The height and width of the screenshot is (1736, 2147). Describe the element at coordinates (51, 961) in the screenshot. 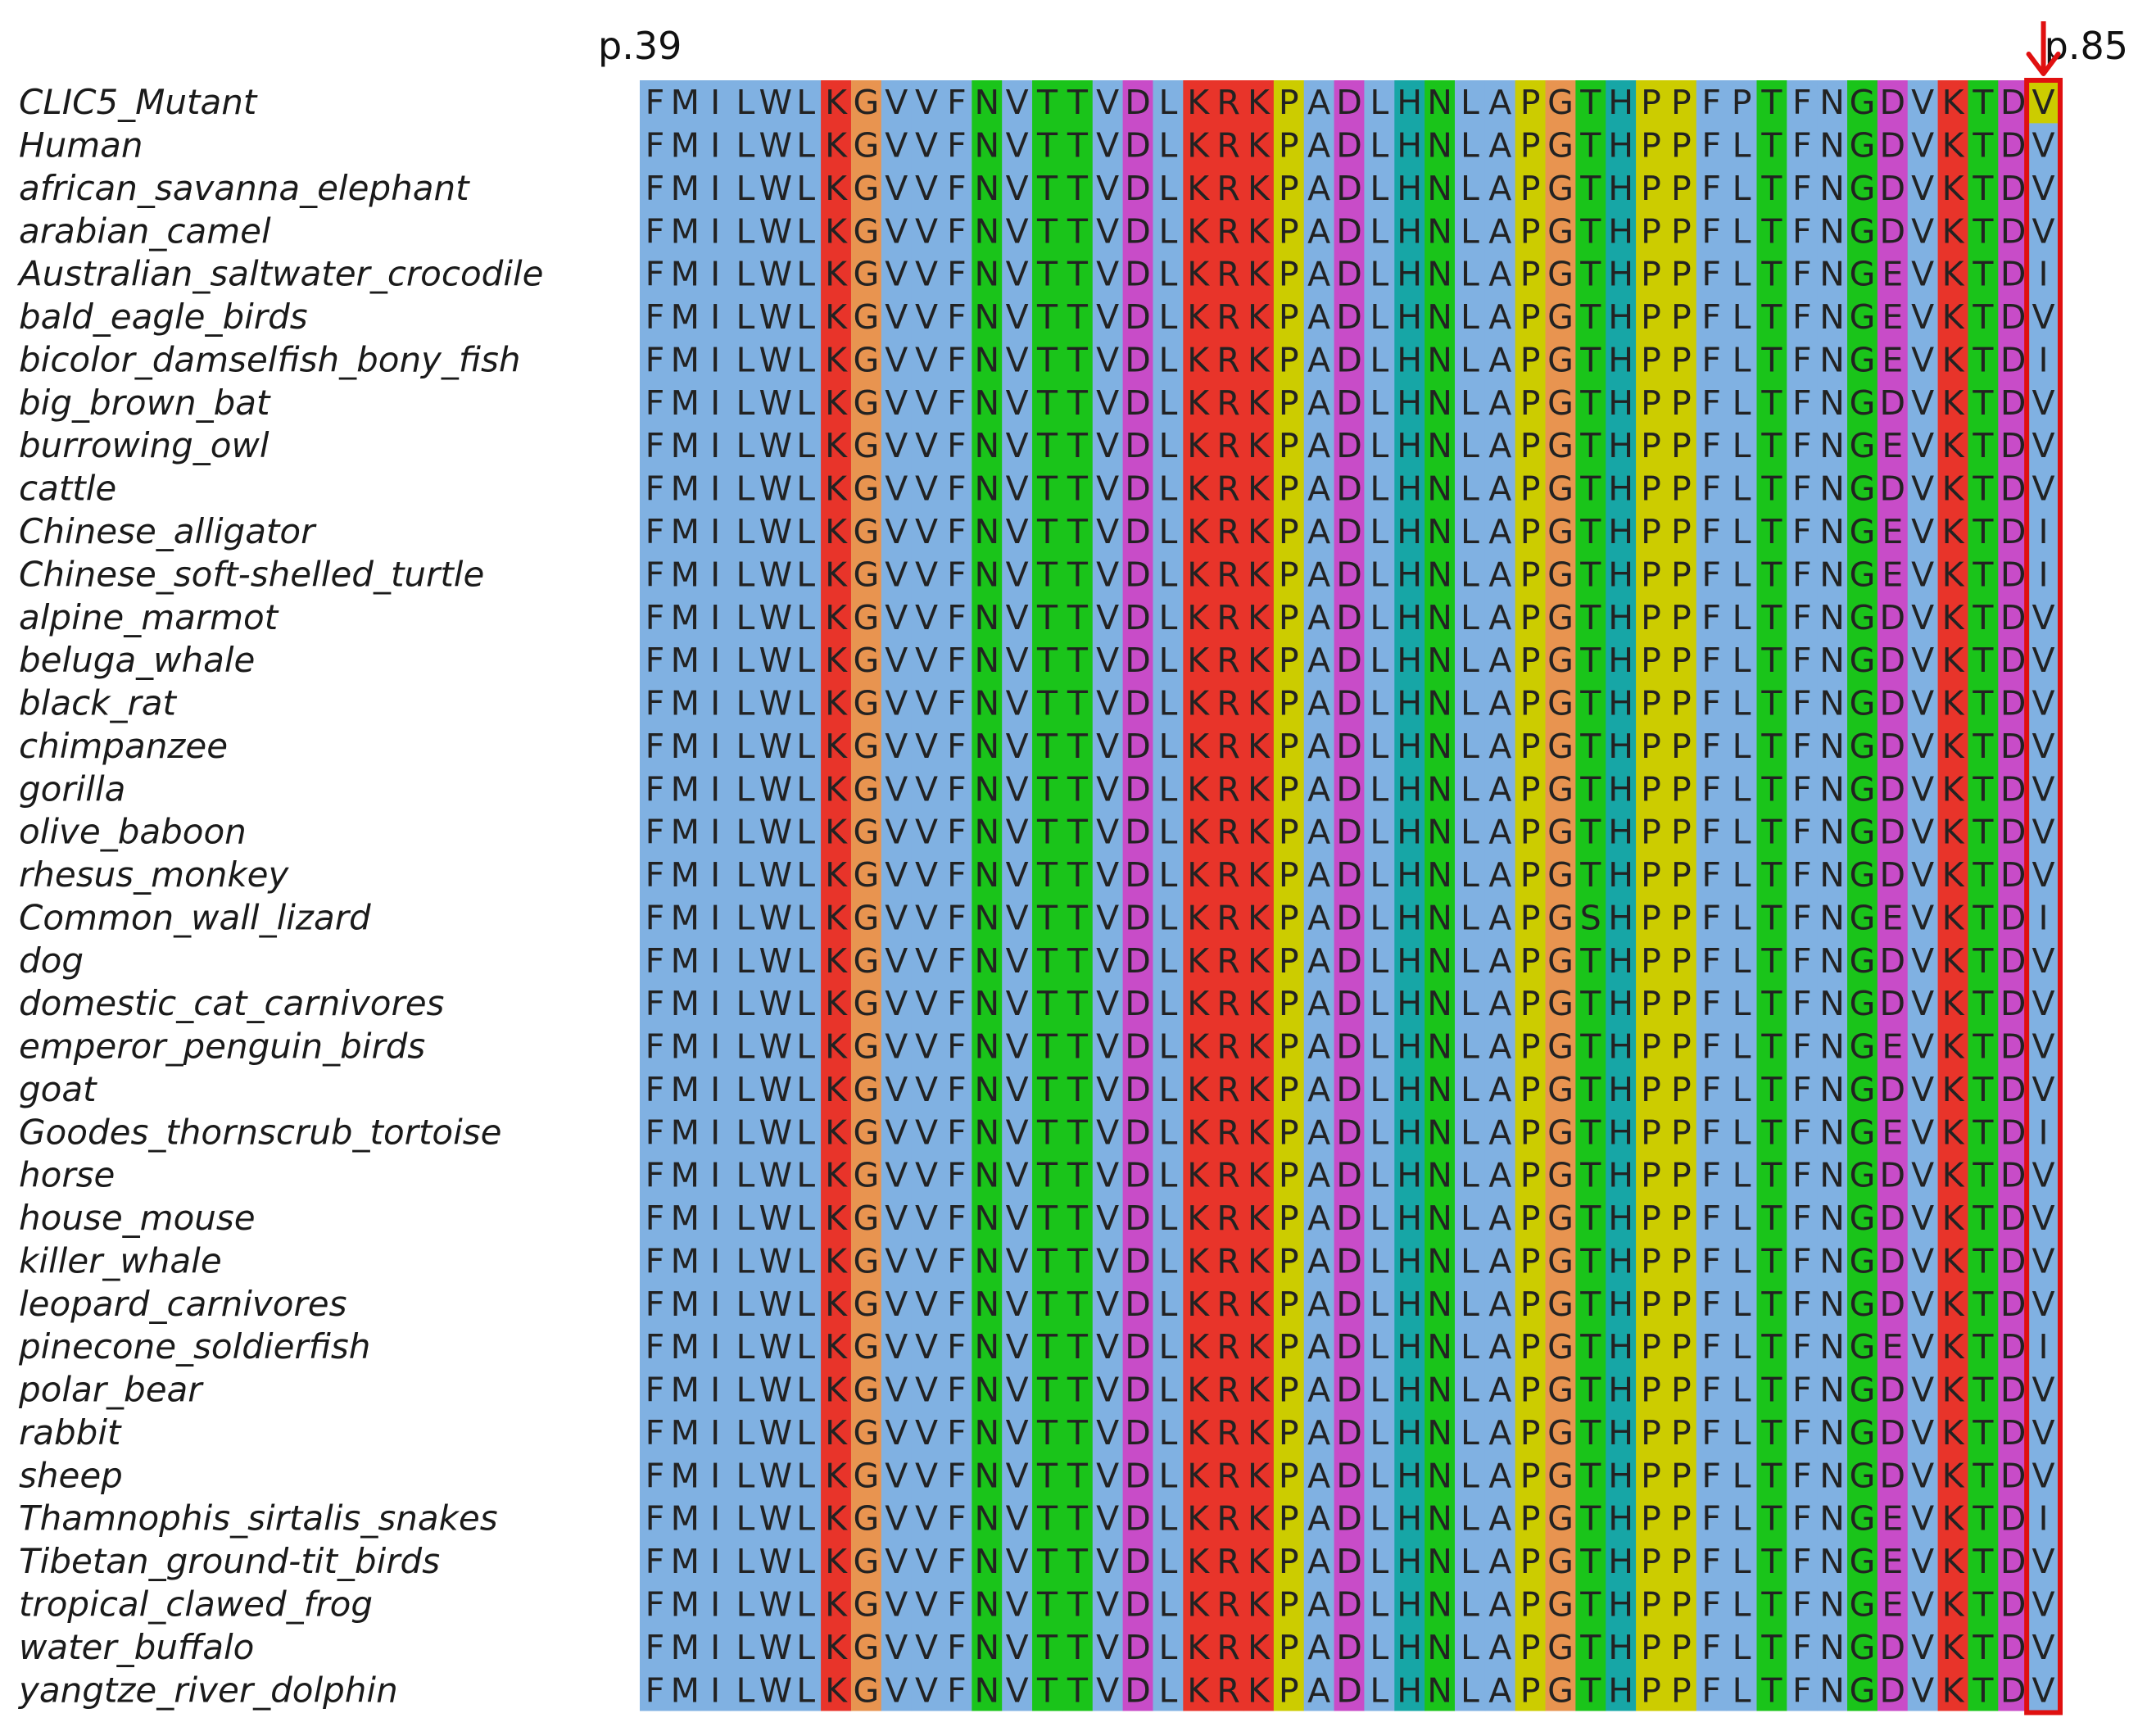

I see `species-name: dog` at that location.